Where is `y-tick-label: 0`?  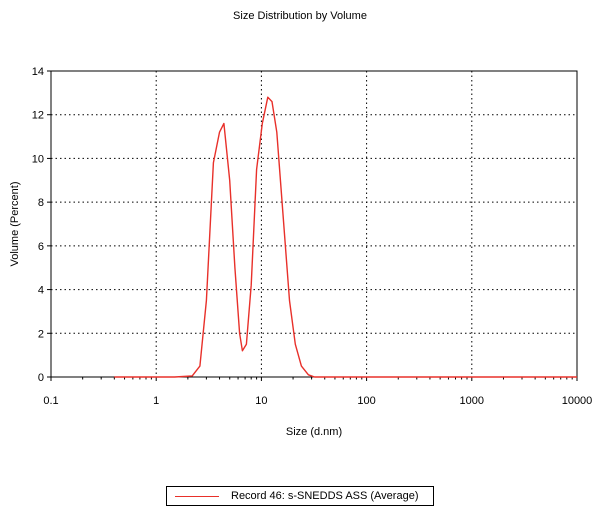
y-tick-label: 0 is located at coordinates (41, 378).